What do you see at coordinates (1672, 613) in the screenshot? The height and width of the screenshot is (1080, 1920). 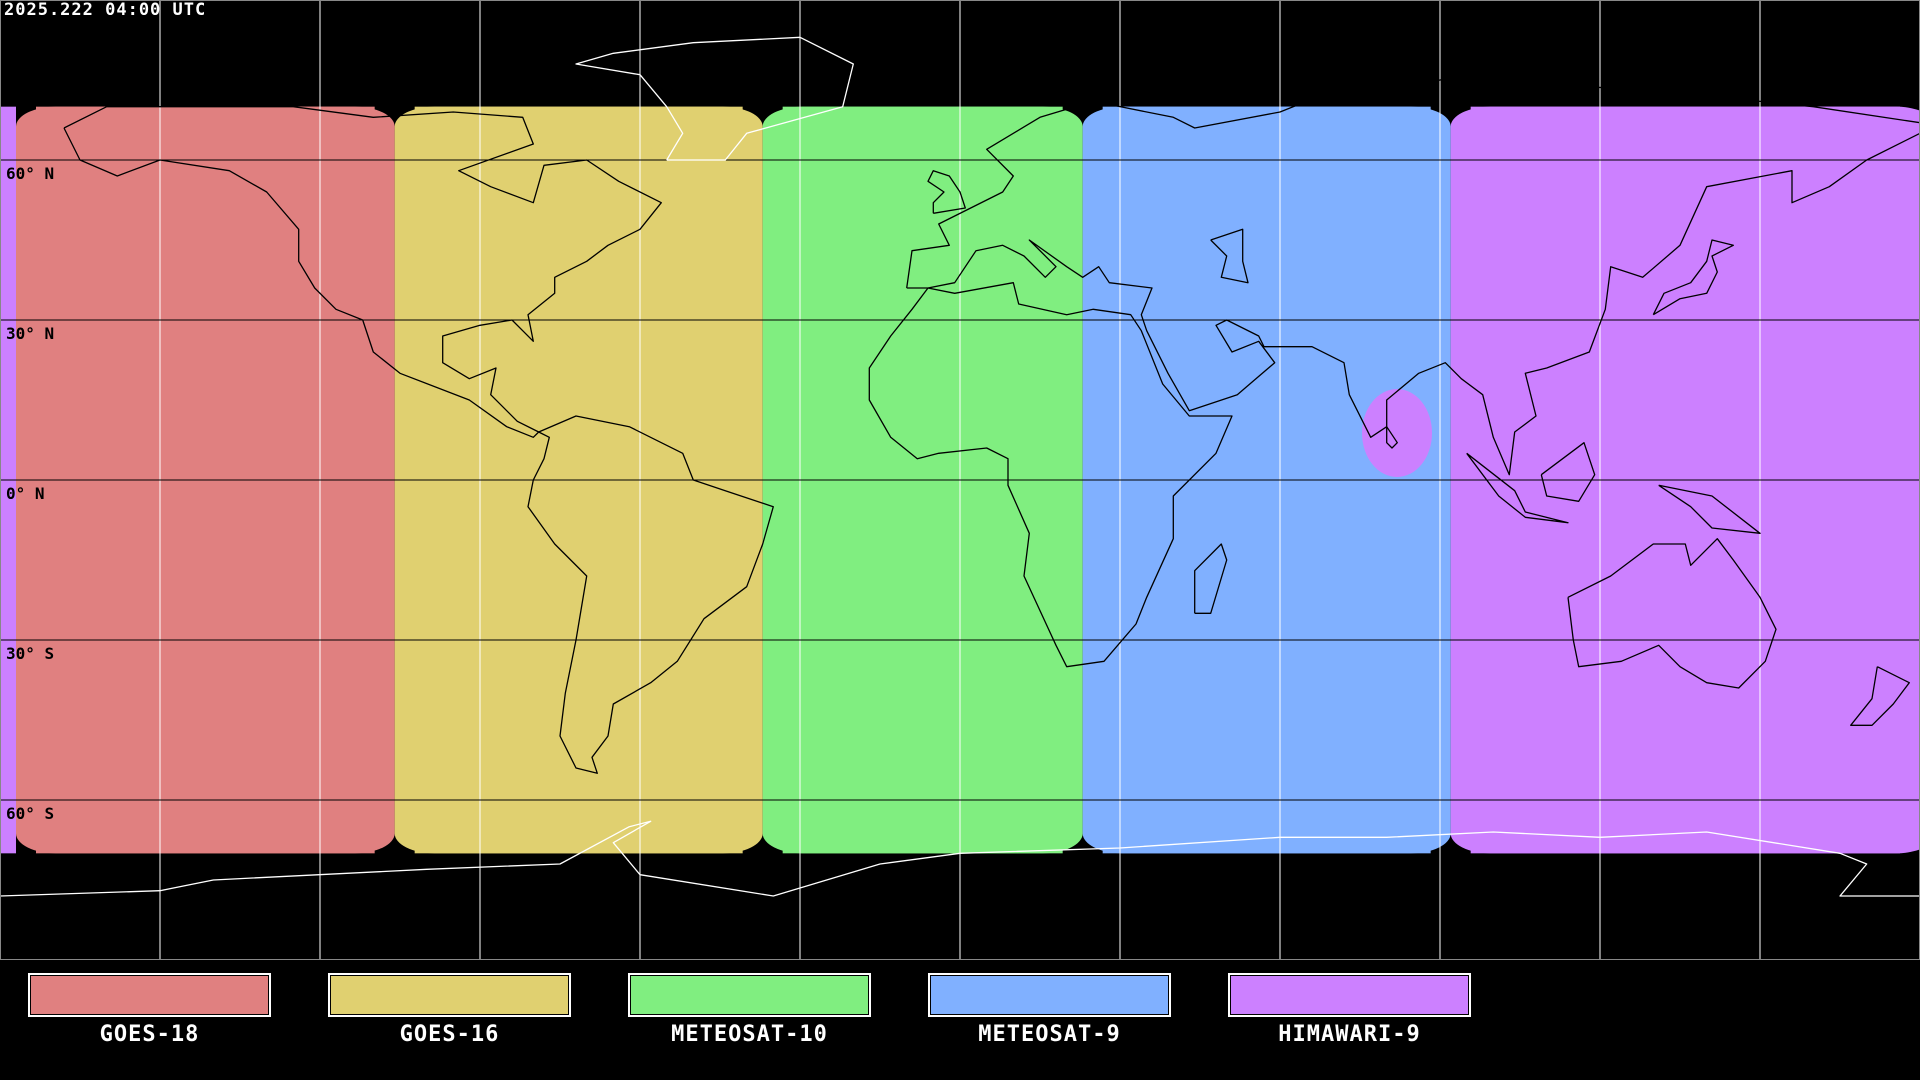 I see `coastline-australia` at bounding box center [1672, 613].